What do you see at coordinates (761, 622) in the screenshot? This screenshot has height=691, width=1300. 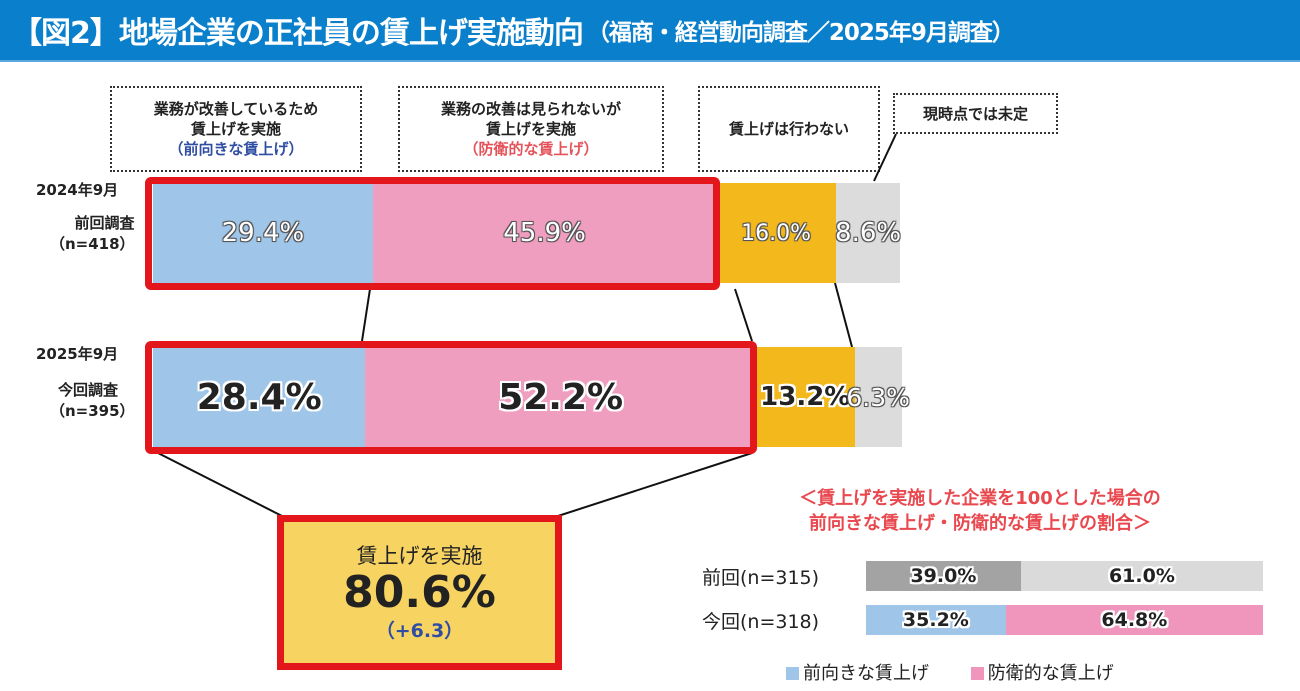 I see `sub-row-label: 今回(n=318)` at bounding box center [761, 622].